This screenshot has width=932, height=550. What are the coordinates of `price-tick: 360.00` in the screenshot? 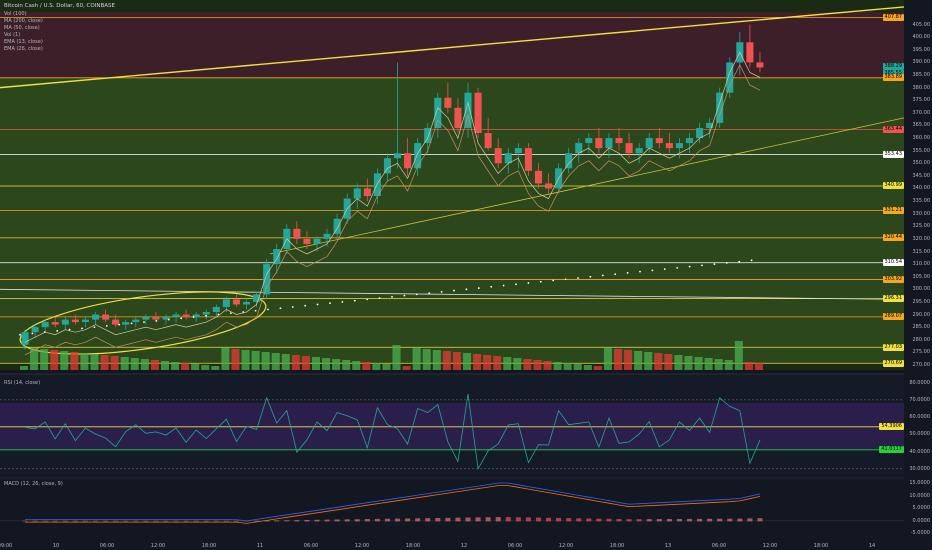 It's located at (921, 138).